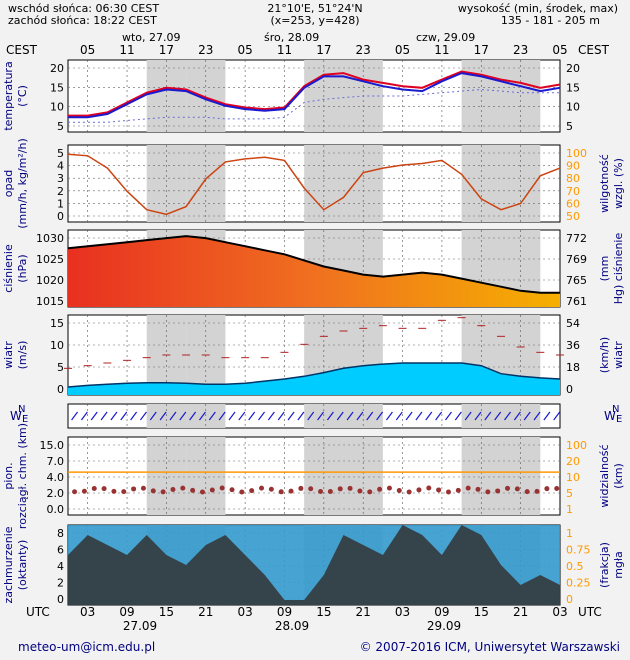 Image resolution: width=630 pixels, height=660 pixels. I want to click on coords-text: 21°10'E, 51°24'N, so click(314, 8).